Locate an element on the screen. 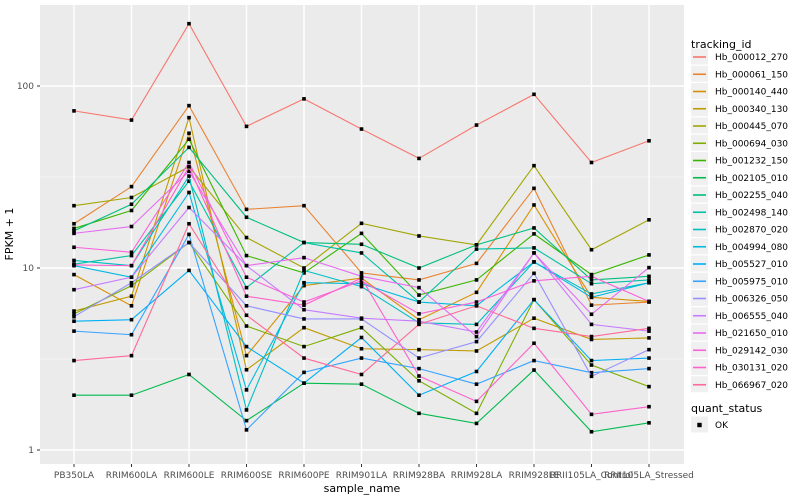 The image size is (800, 504). legend-item-label: Hb_002255_040 is located at coordinates (751, 196).